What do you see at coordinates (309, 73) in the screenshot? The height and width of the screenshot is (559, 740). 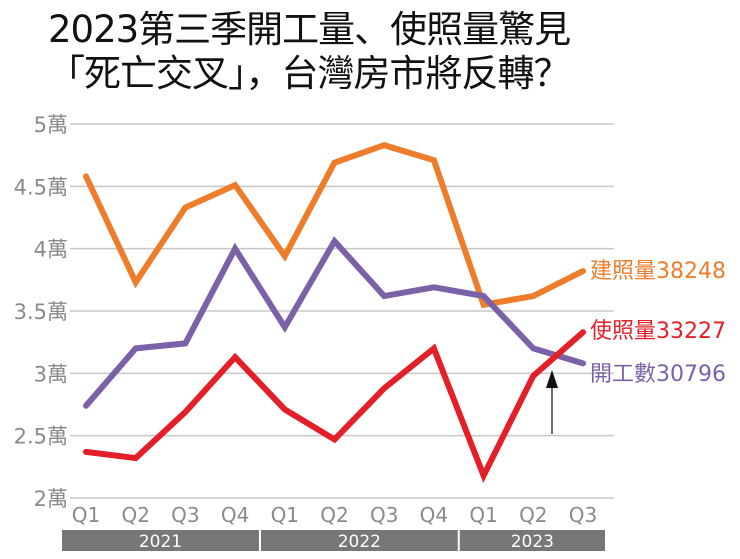 I see `title-line-2: 「死亡交叉」，台灣房市將反轉？` at bounding box center [309, 73].